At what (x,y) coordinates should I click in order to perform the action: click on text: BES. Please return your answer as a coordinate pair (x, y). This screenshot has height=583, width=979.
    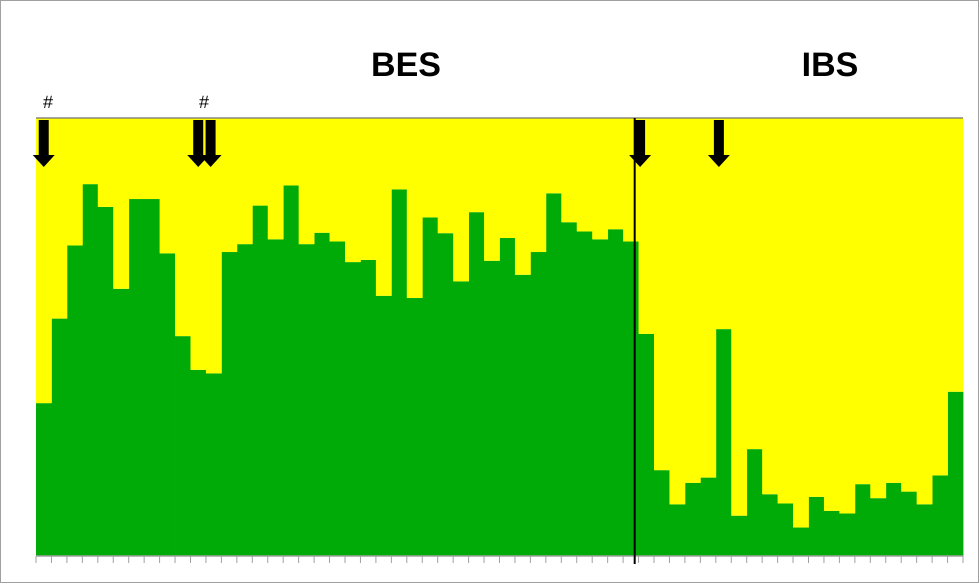
    Looking at the image, I should click on (406, 65).